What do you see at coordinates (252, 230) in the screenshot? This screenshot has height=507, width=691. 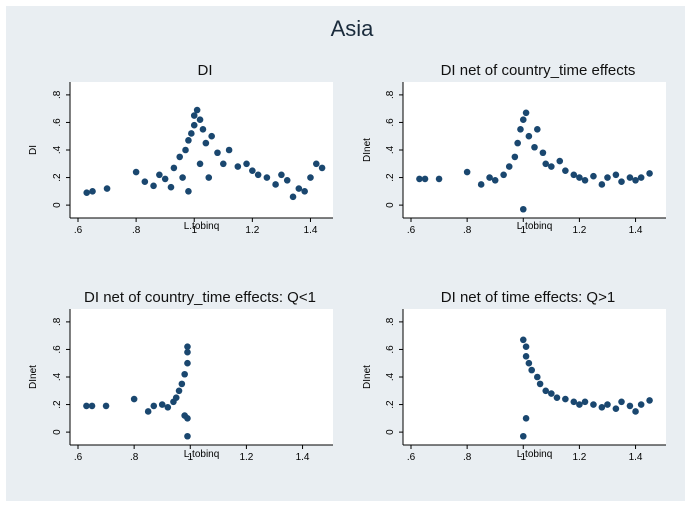 I see `x-tick-label: 1.2` at bounding box center [252, 230].